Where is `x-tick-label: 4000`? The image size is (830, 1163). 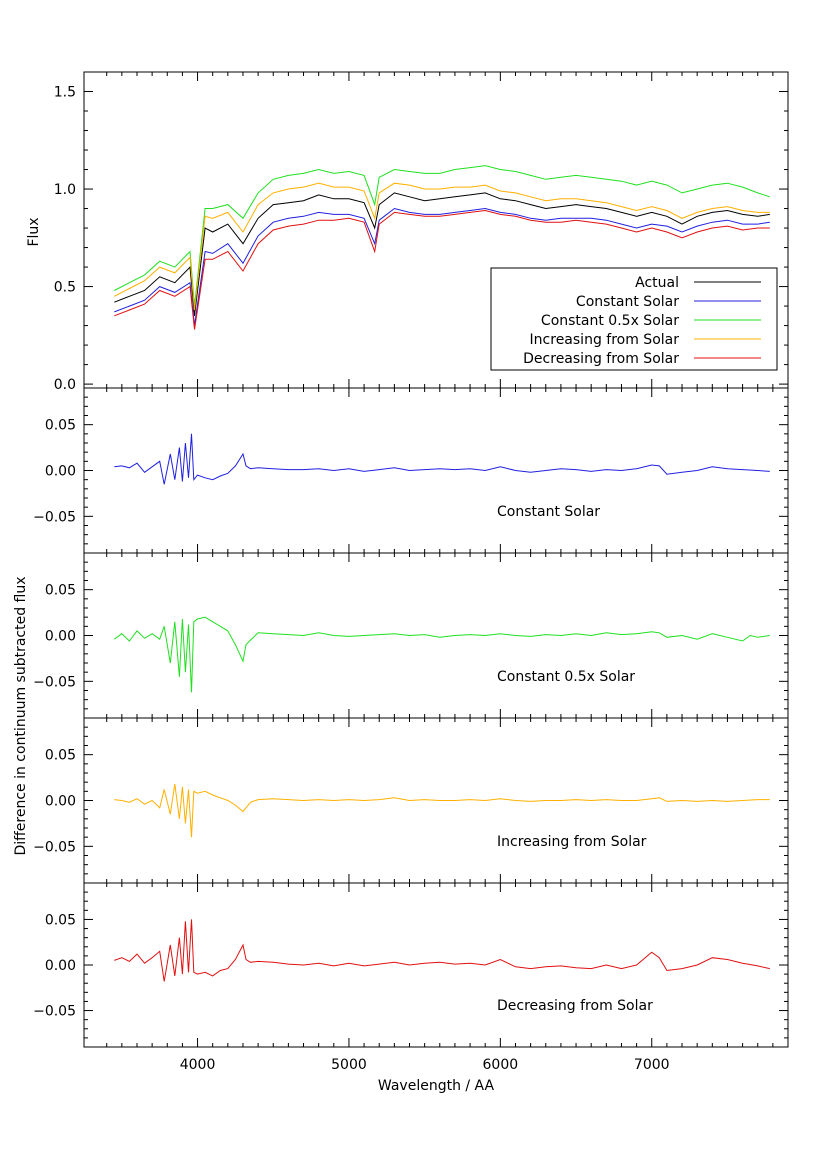
x-tick-label: 4000 is located at coordinates (198, 1065).